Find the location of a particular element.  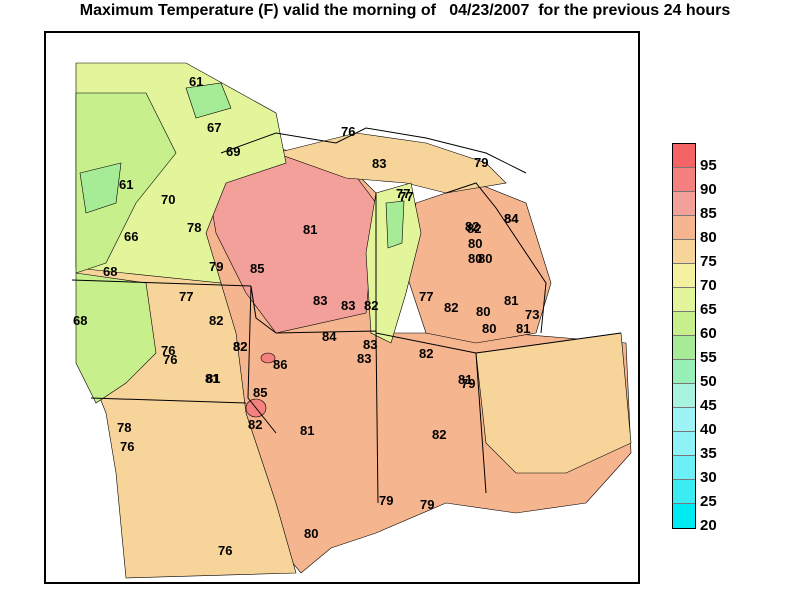

station-value: 66 is located at coordinates (131, 236).